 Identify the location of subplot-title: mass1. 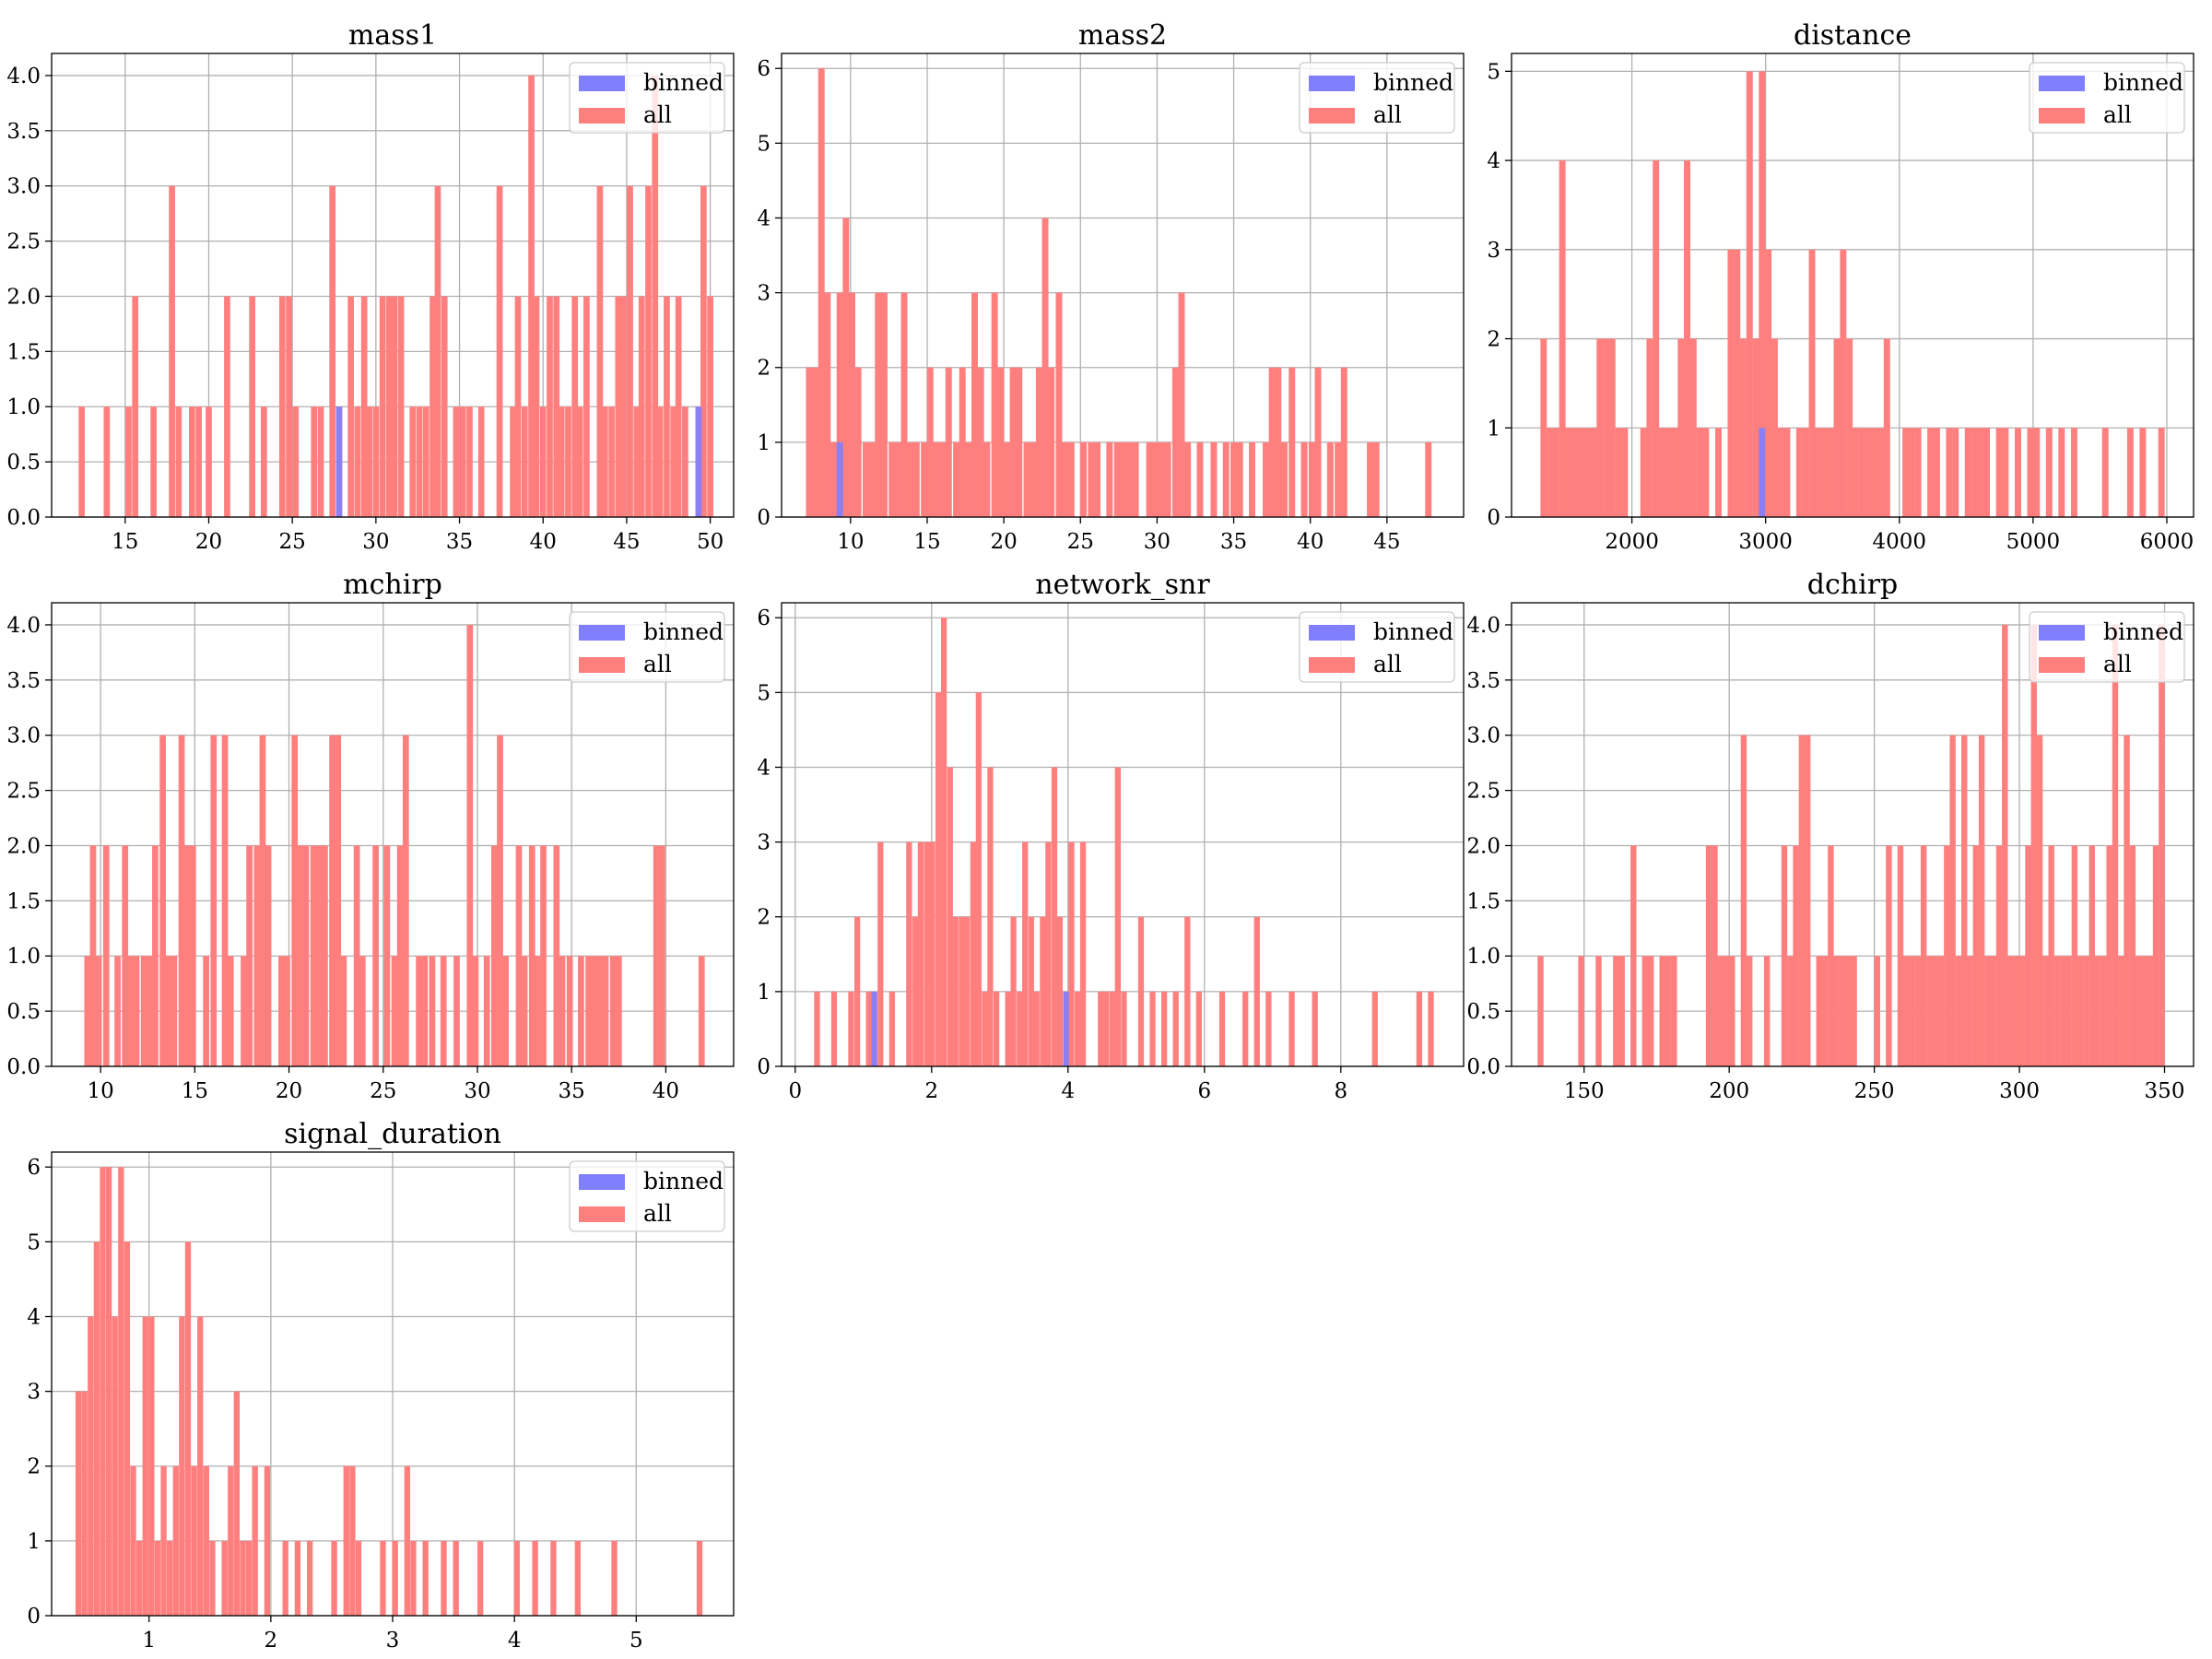
(392, 35).